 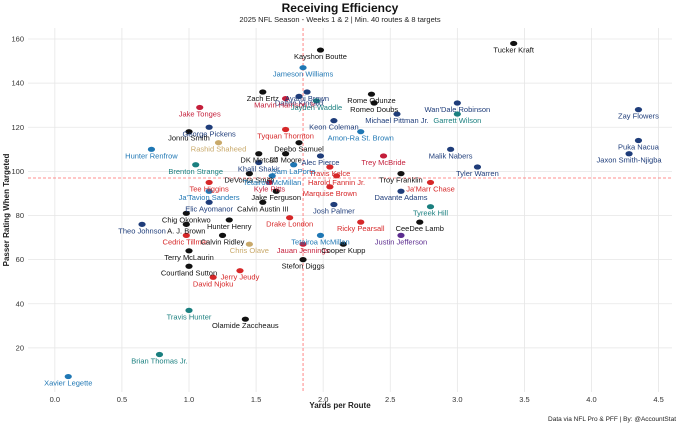 What do you see at coordinates (383, 162) in the screenshot?
I see `player-label: Trey McBride` at bounding box center [383, 162].